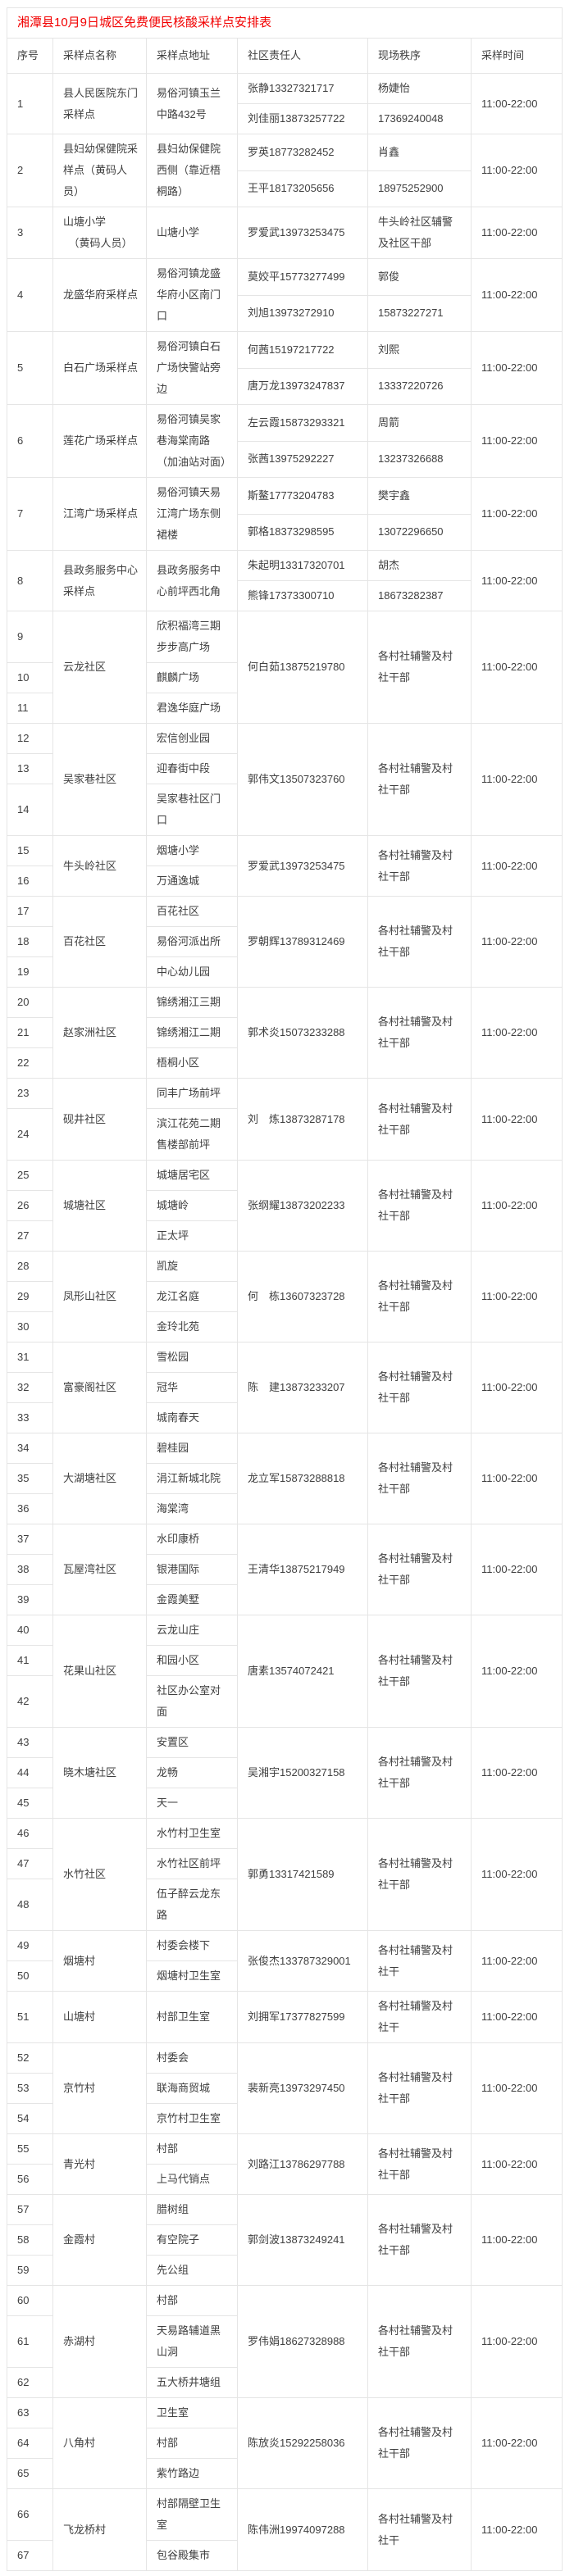  Describe the element at coordinates (302, 118) in the screenshot. I see `cell-community-contact: 刘佳丽13873257722` at that location.